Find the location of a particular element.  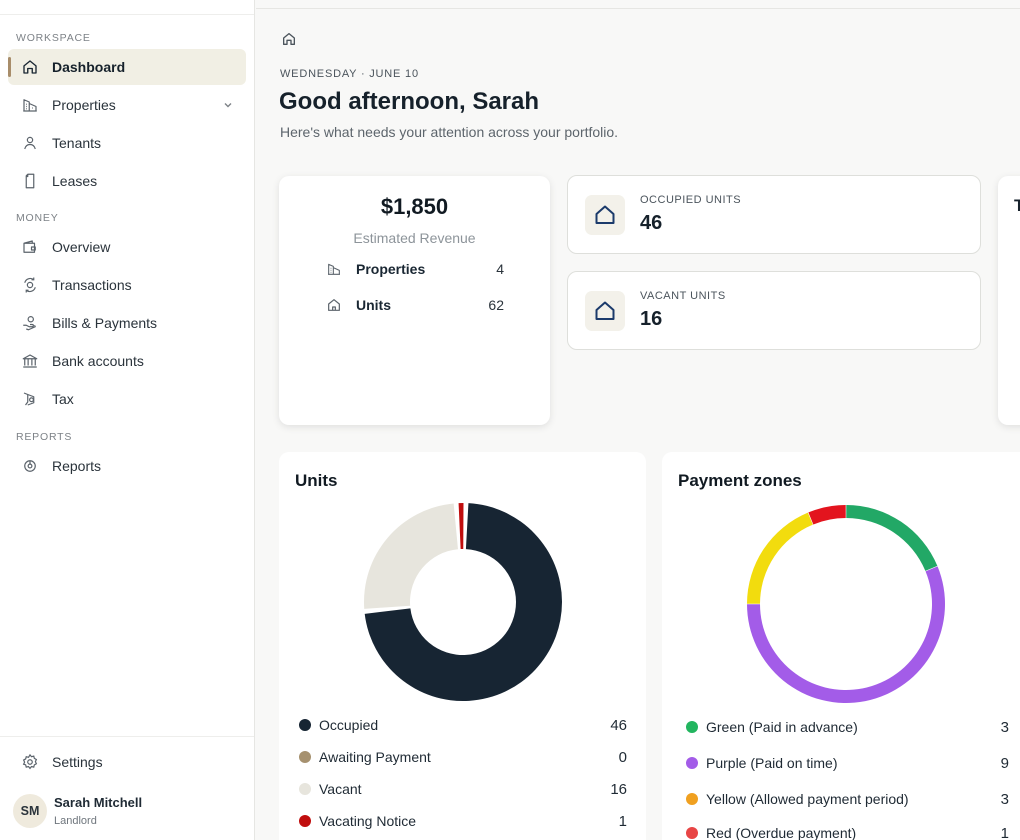

sidebar-item-bank-accounts: Bank accounts is located at coordinates (127, 361).